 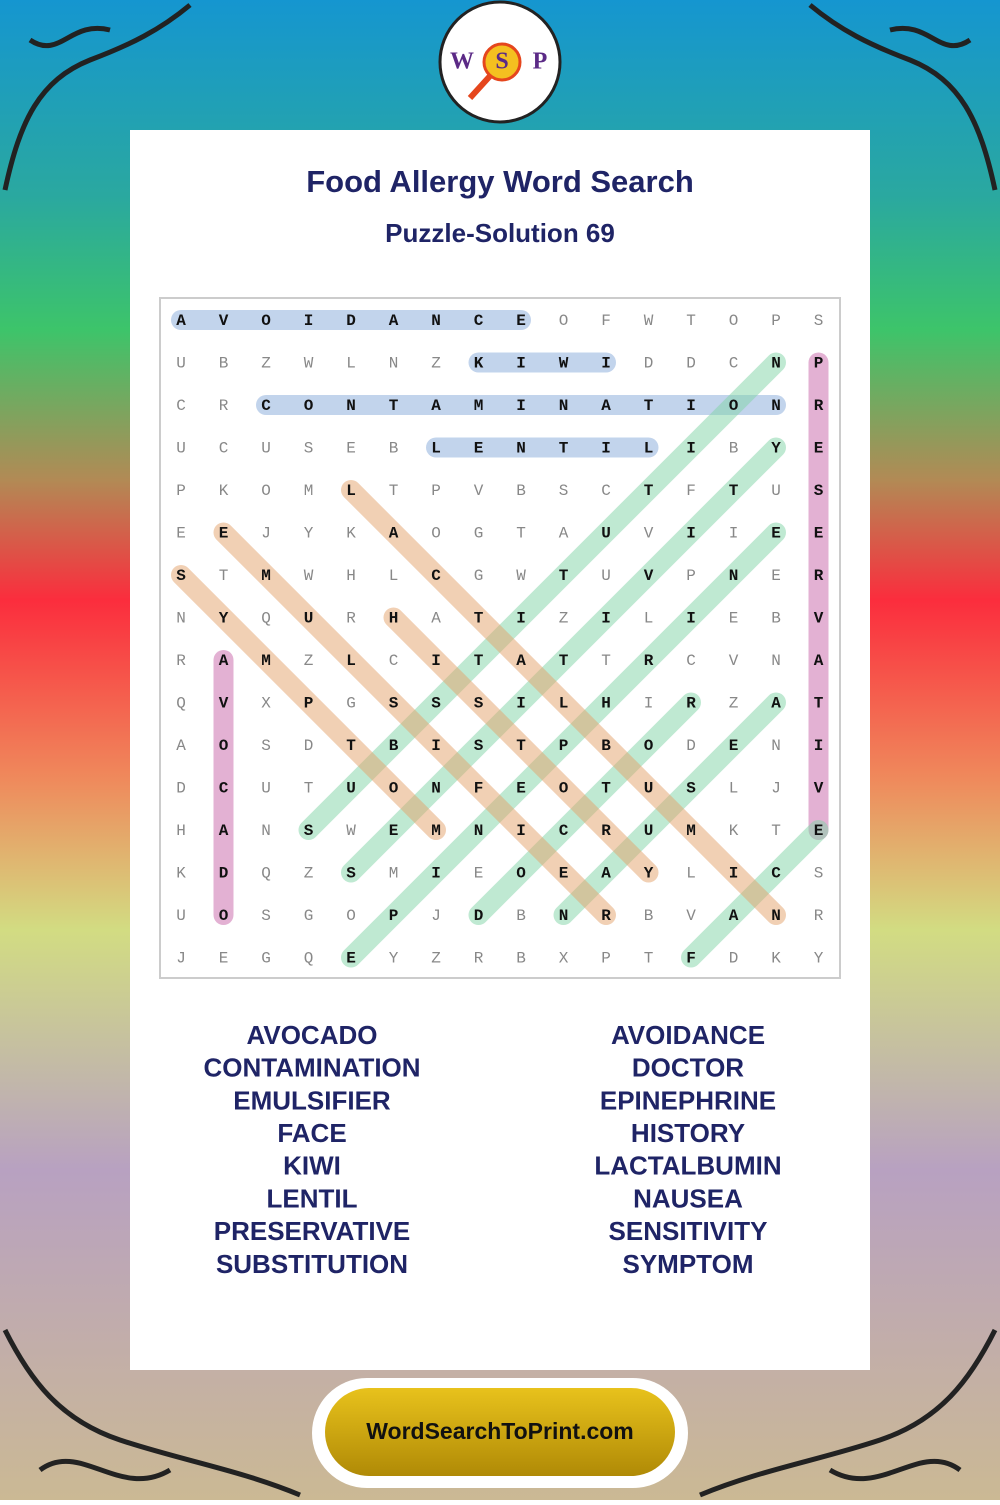 What do you see at coordinates (394, 746) in the screenshot?
I see `grid-letter: B` at bounding box center [394, 746].